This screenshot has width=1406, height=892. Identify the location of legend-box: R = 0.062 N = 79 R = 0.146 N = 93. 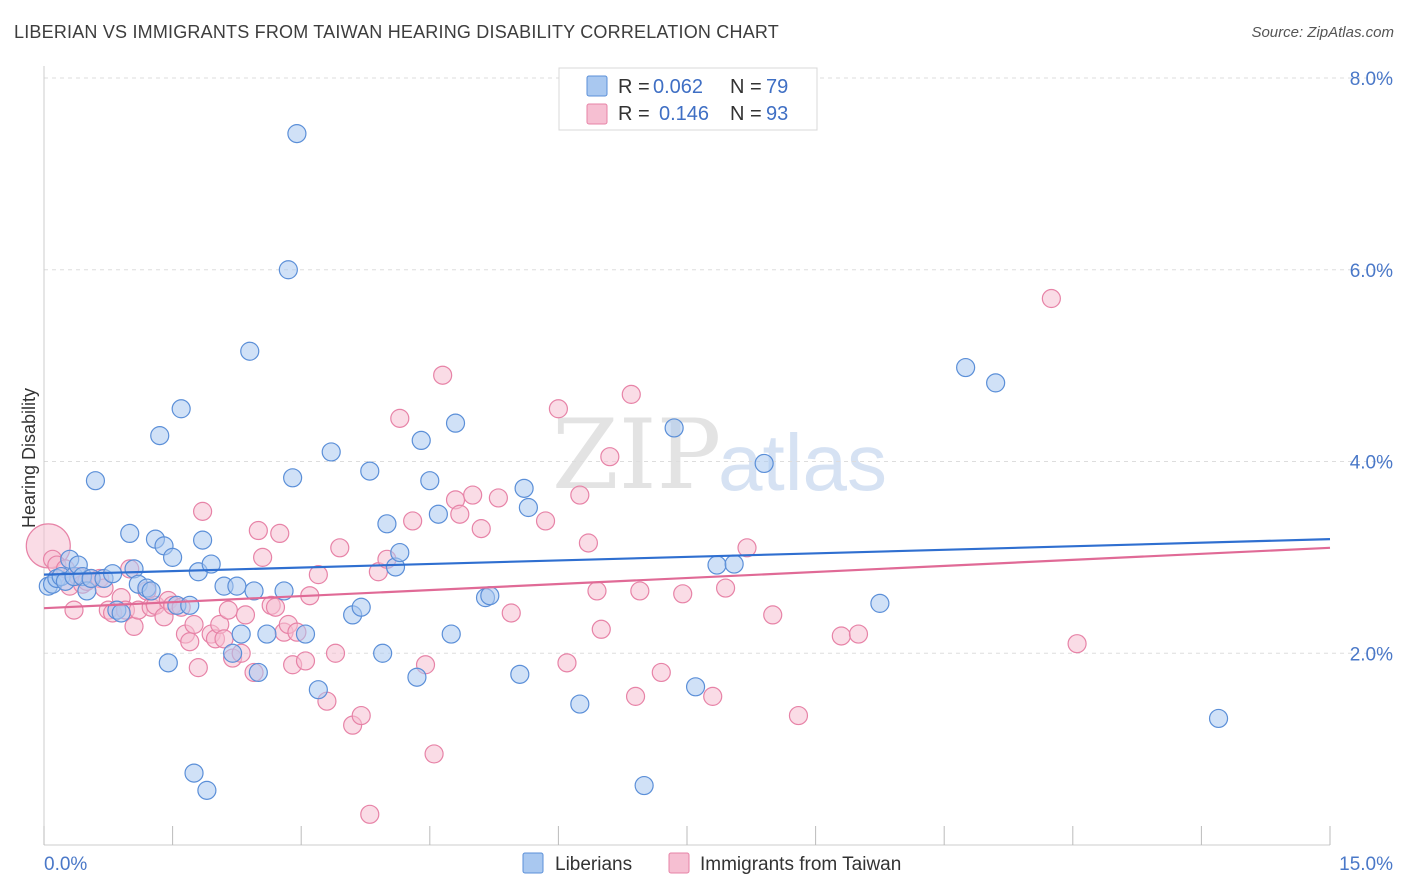
(688, 99).